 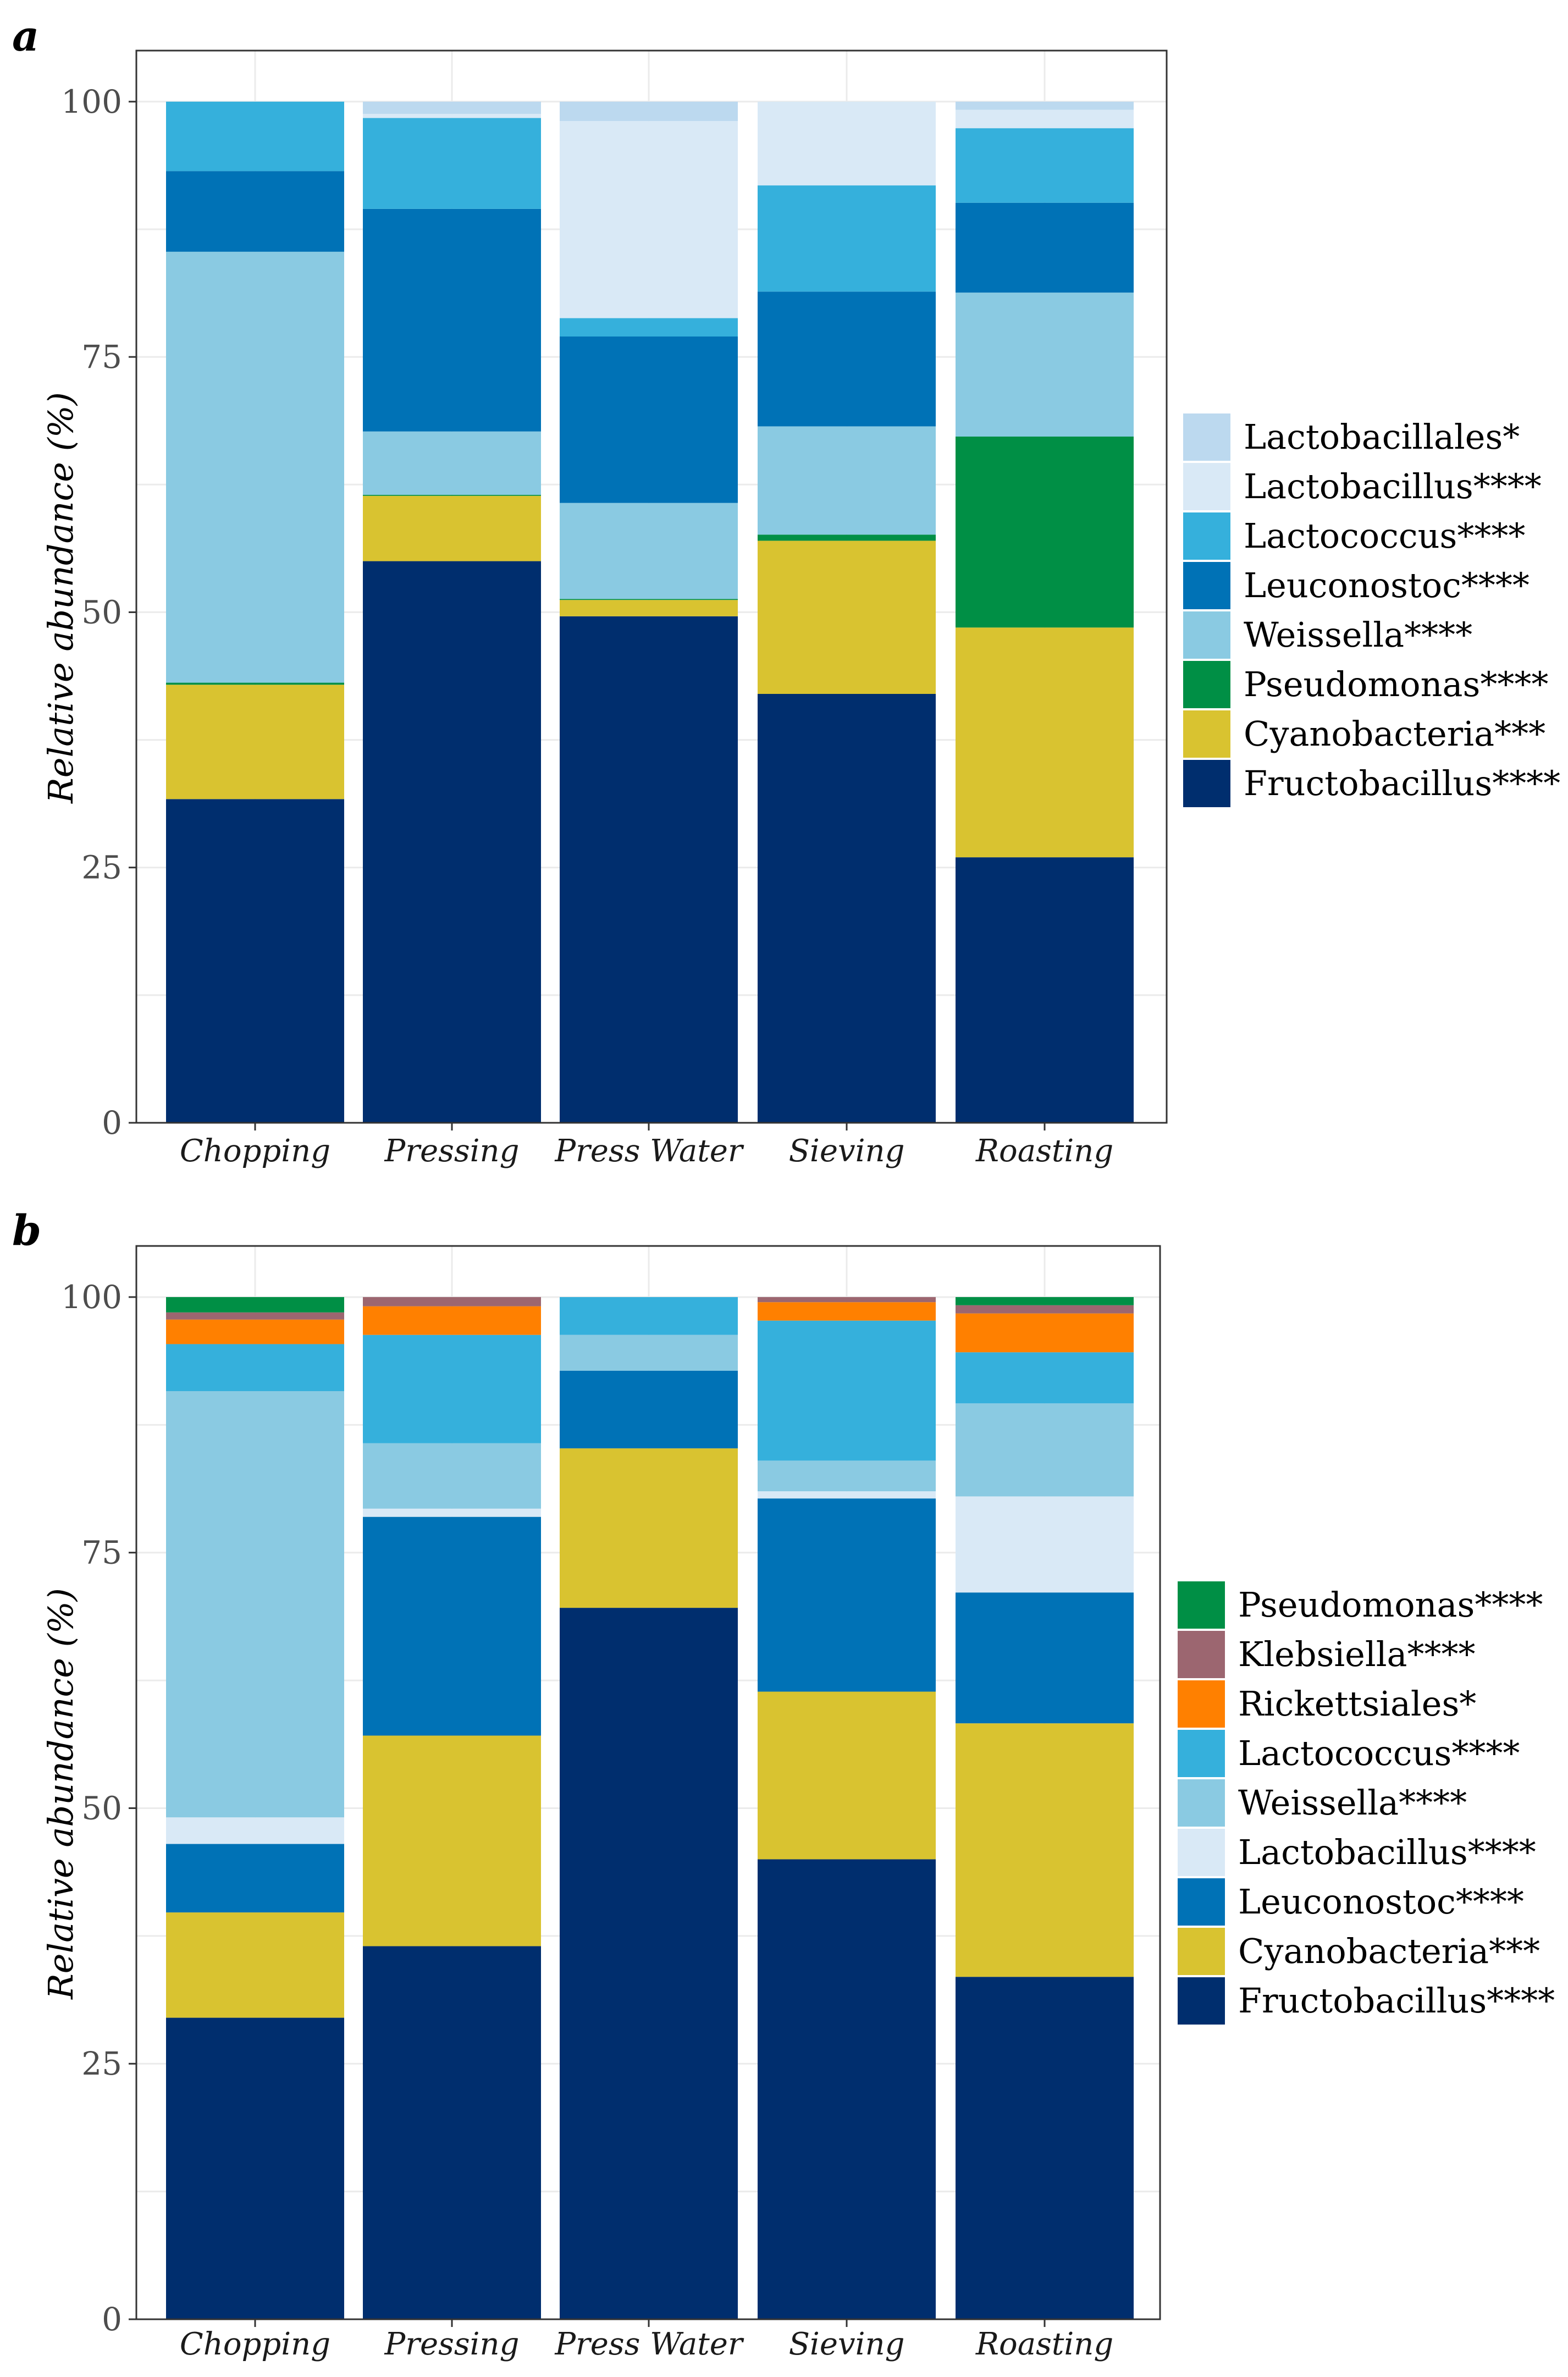 What do you see at coordinates (649, 1528) in the screenshot?
I see `panel-b-bar-press-water-cyanobacteria` at bounding box center [649, 1528].